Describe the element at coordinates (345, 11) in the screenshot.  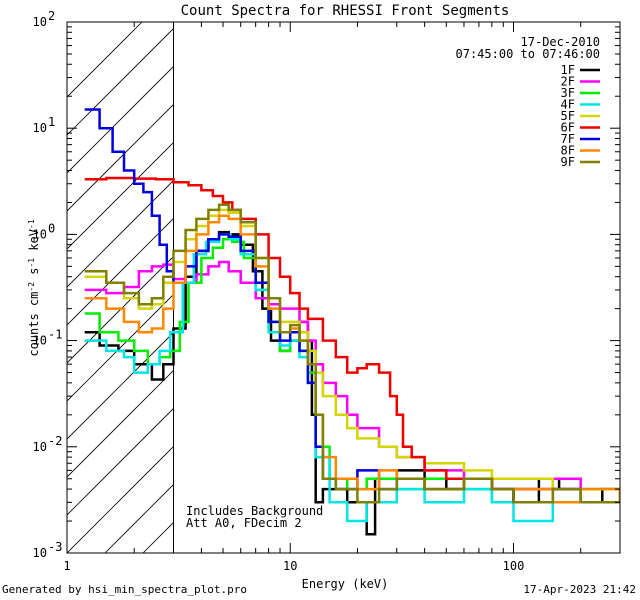
I see `chart-title: Count Spectra for RHESSI Front Segments` at that location.